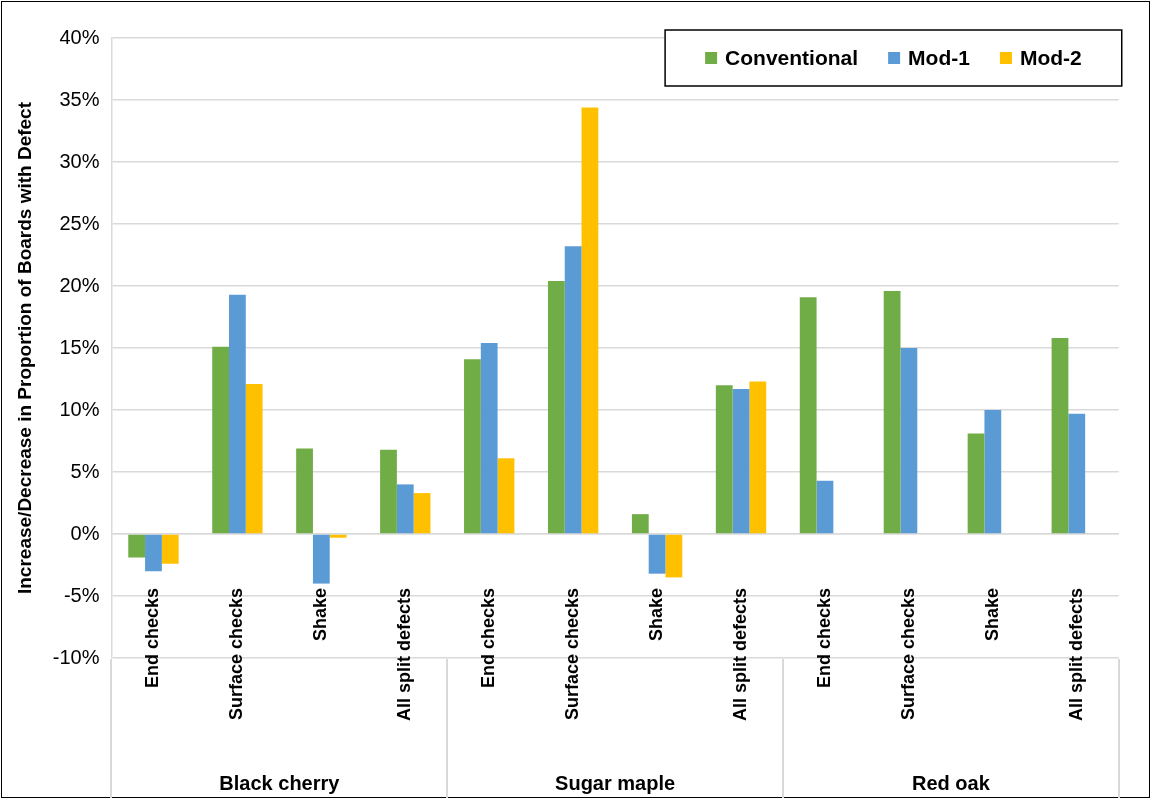 This screenshot has height=800, width=1153. Describe the element at coordinates (79, 346) in the screenshot. I see `y-tick-label: 15%` at that location.